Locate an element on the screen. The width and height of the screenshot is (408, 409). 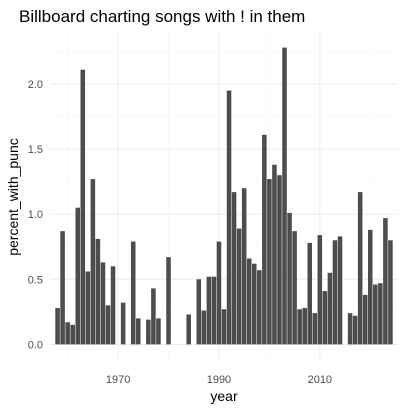
y-tick-label: 1.0 is located at coordinates (35, 215).